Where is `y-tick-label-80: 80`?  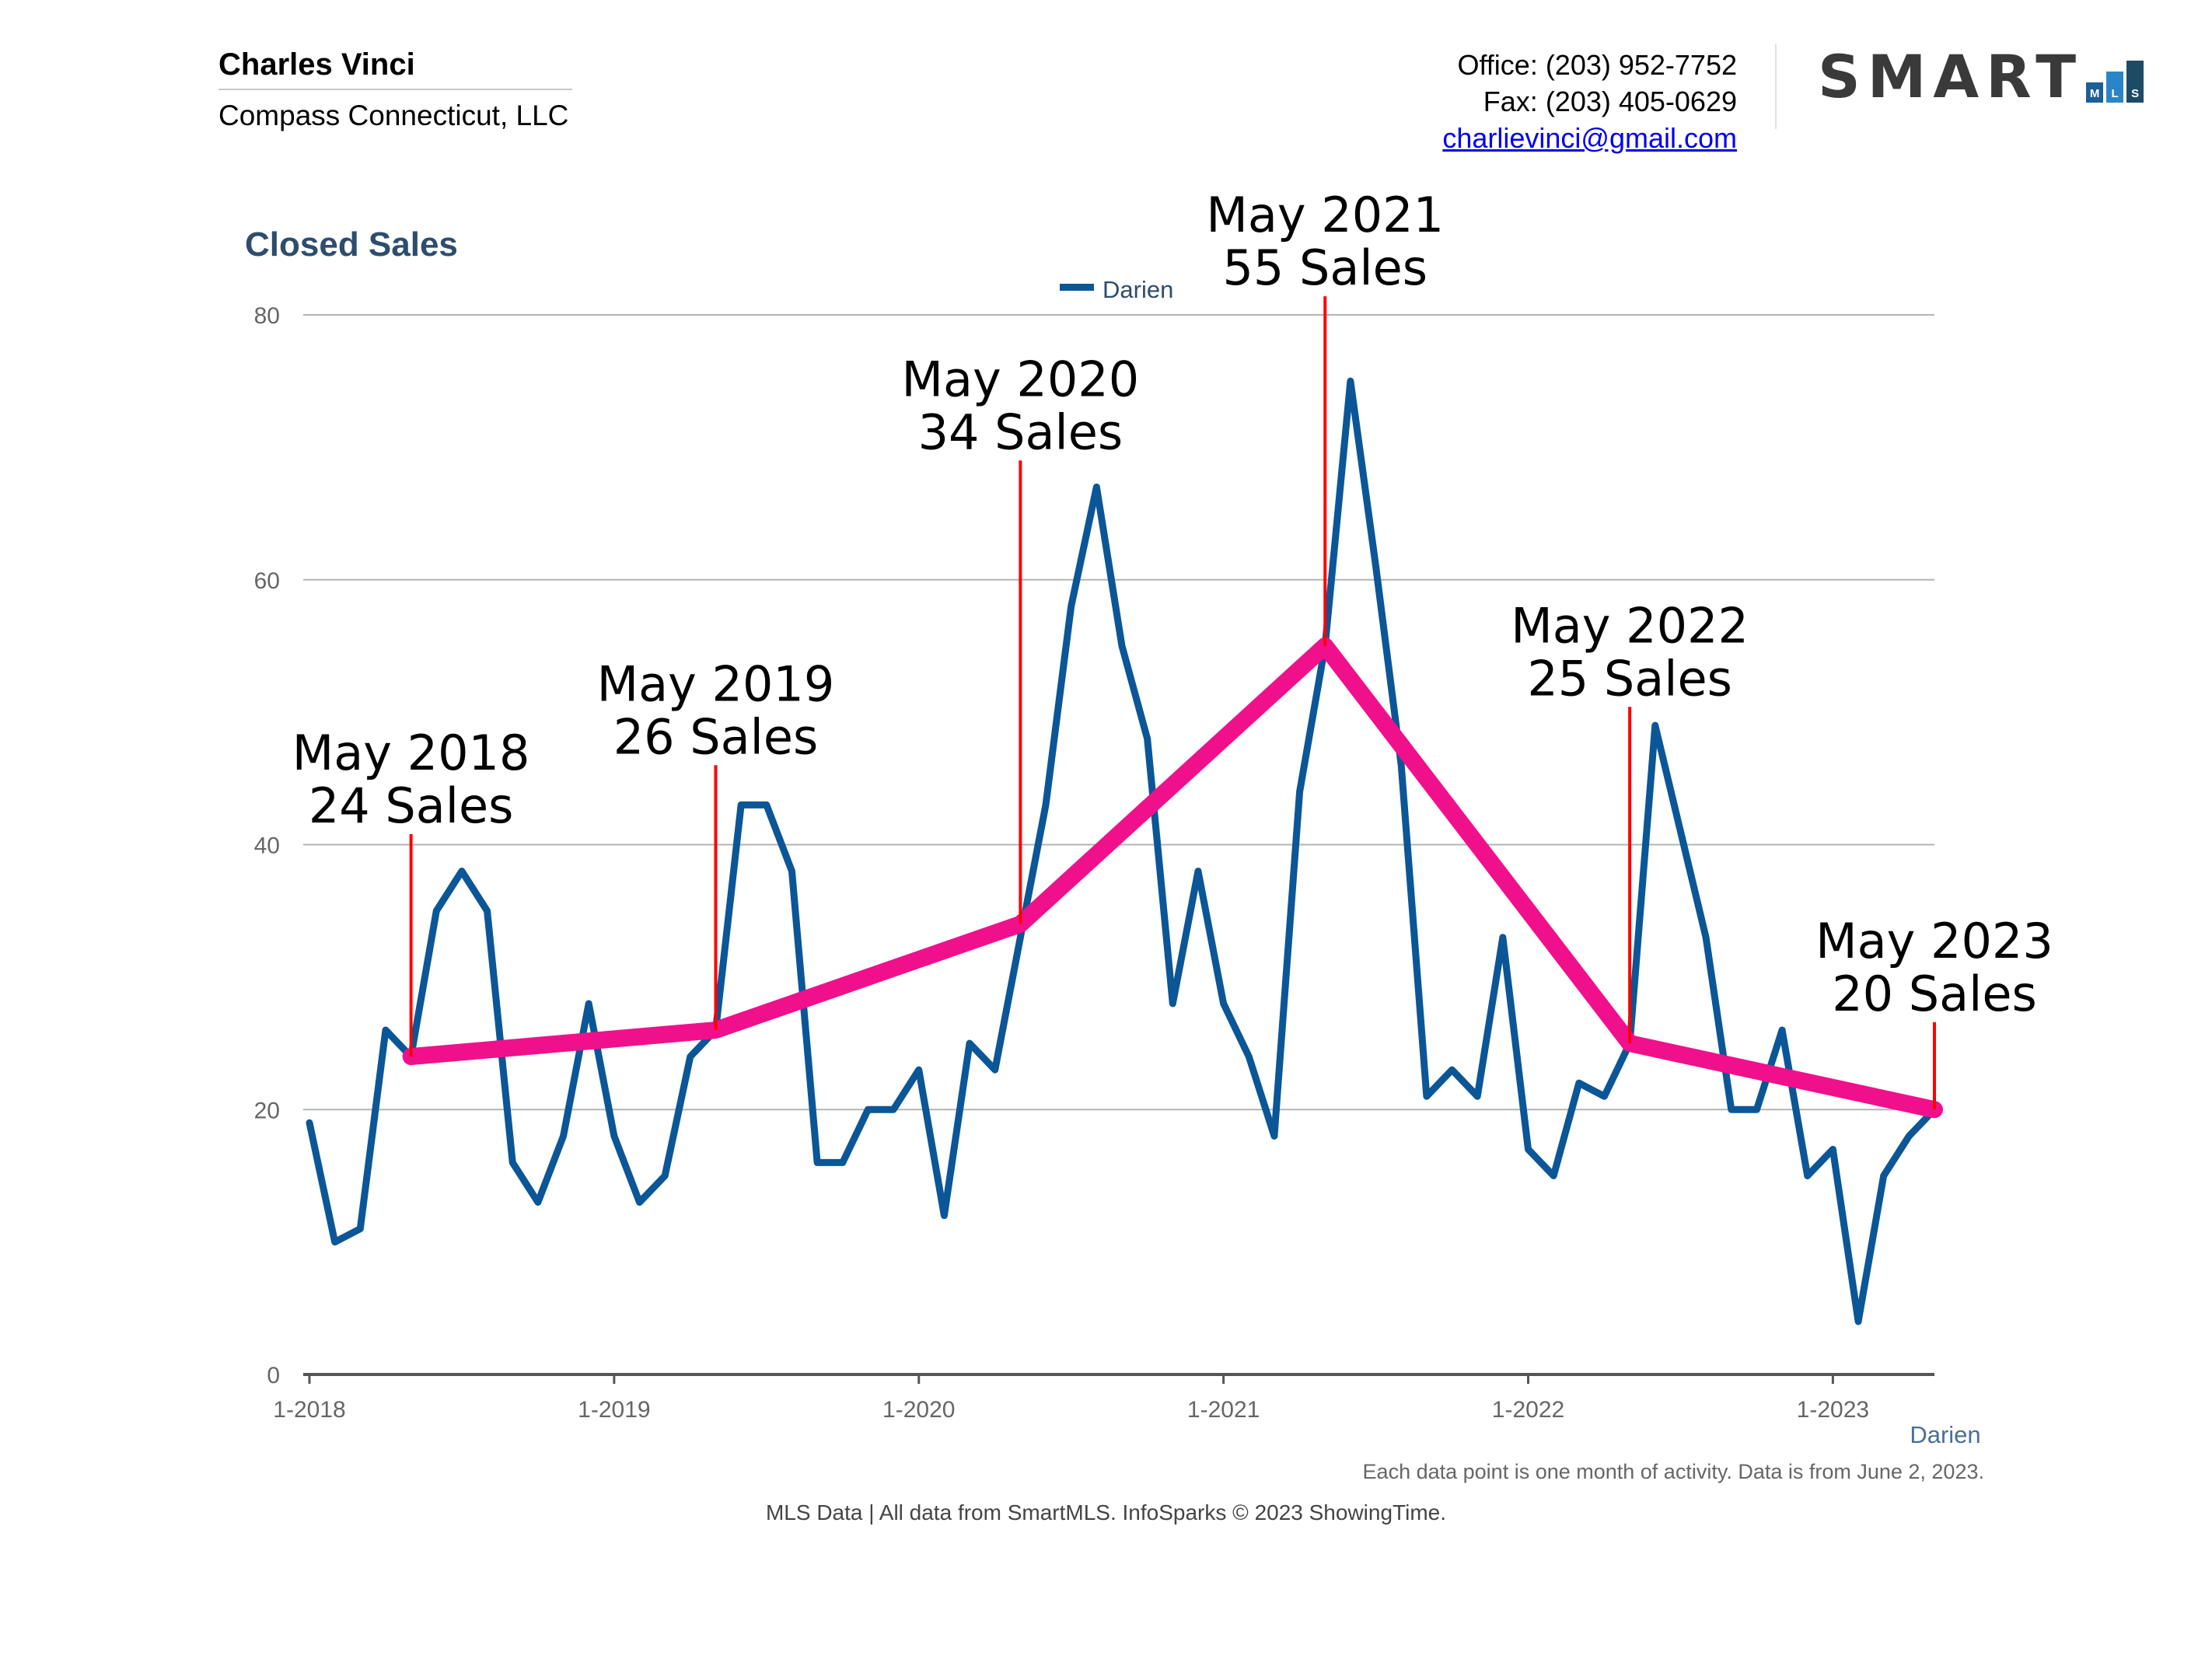
y-tick-label-80: 80 is located at coordinates (267, 316).